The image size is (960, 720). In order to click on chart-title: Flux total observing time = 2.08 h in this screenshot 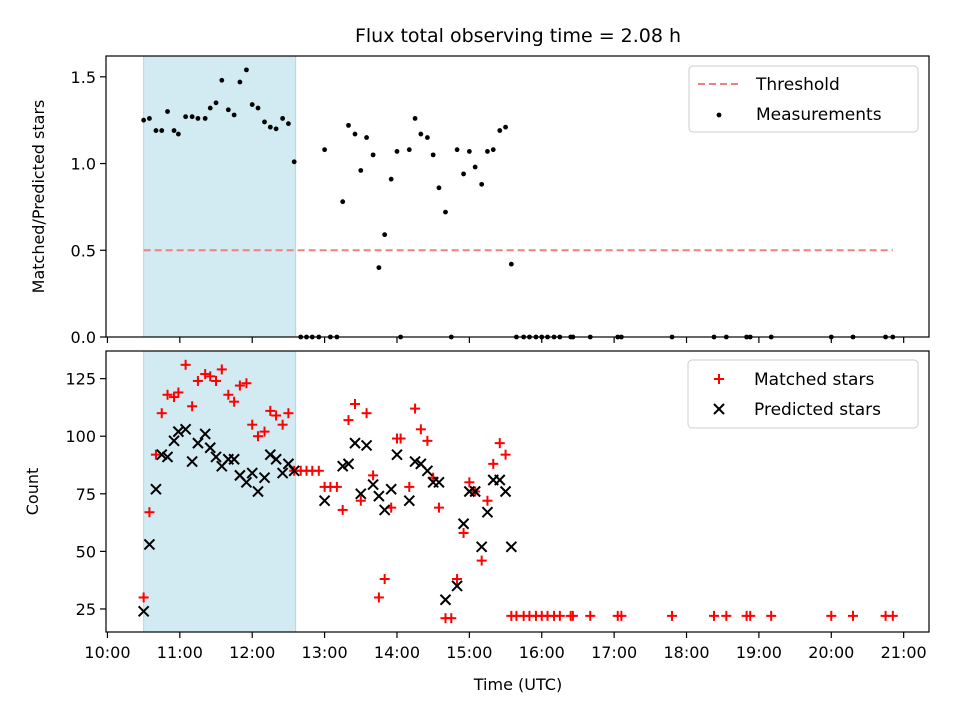, I will do `click(518, 36)`.